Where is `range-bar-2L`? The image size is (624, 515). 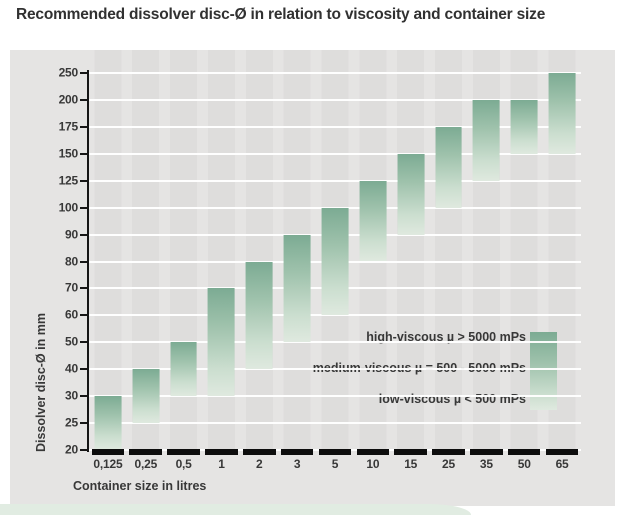 range-bar-2L is located at coordinates (259, 315).